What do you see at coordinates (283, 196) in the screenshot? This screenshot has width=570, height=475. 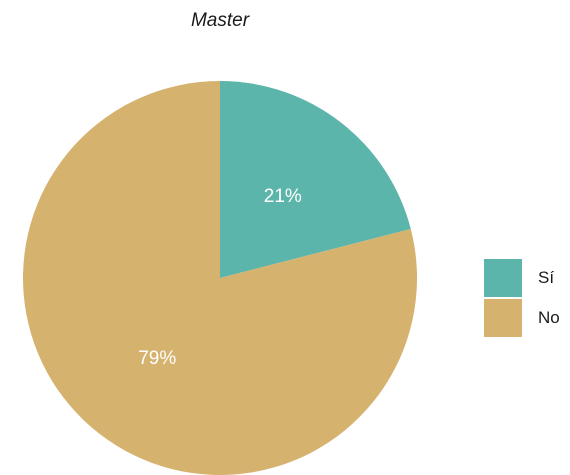 I see `slice-label-si: 21%` at bounding box center [283, 196].